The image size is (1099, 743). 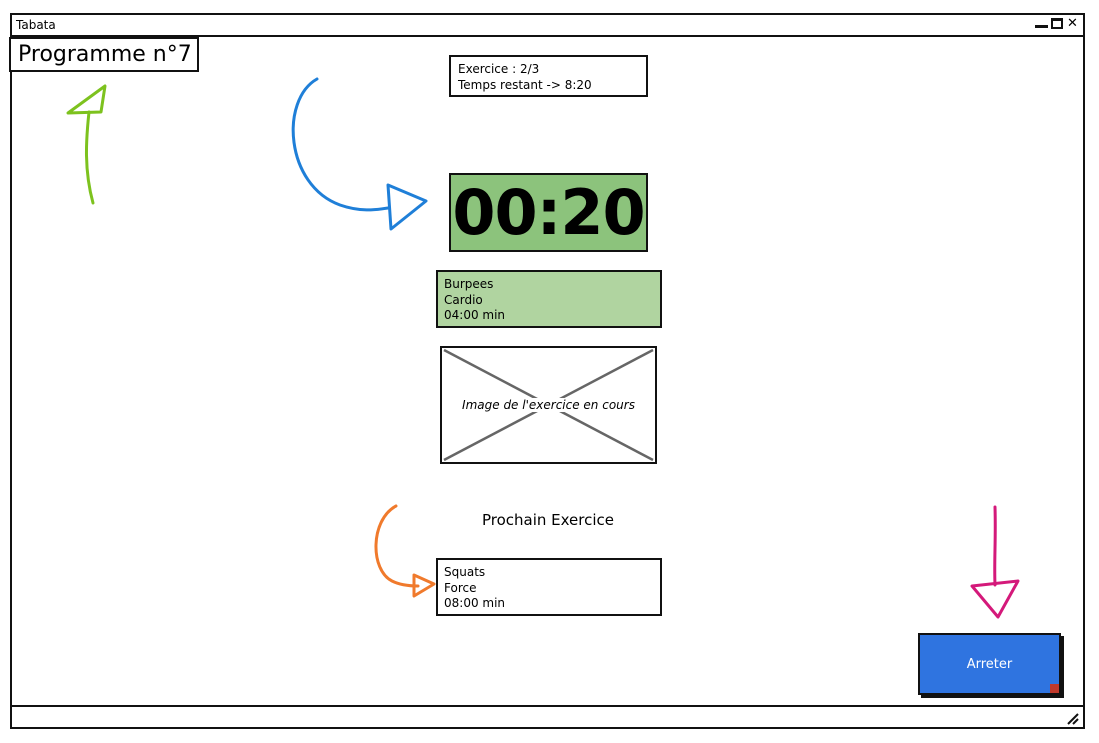 I want to click on exercise-counter: Exercice : 2/3, so click(x=499, y=69).